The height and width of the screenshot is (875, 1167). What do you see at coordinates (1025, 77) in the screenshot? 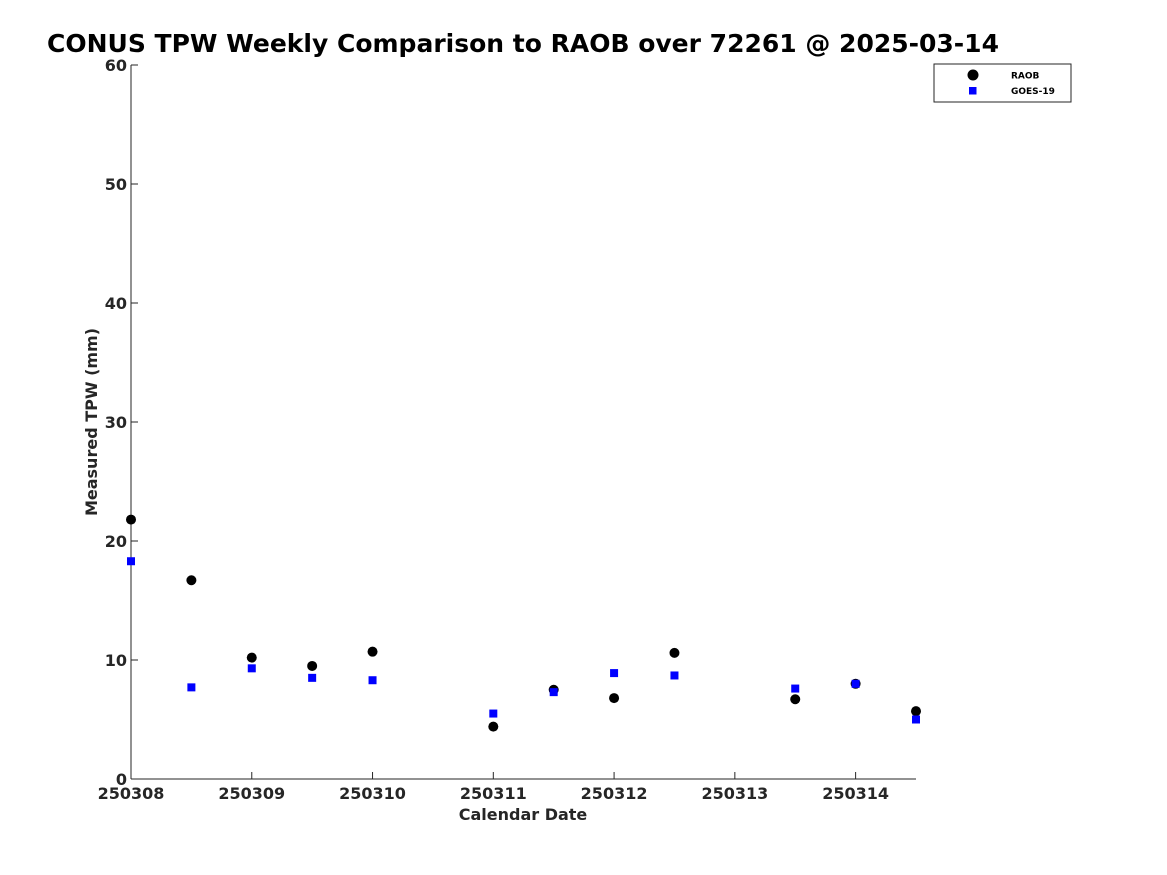
I see `legend-label-raob: RAOB` at bounding box center [1025, 77].